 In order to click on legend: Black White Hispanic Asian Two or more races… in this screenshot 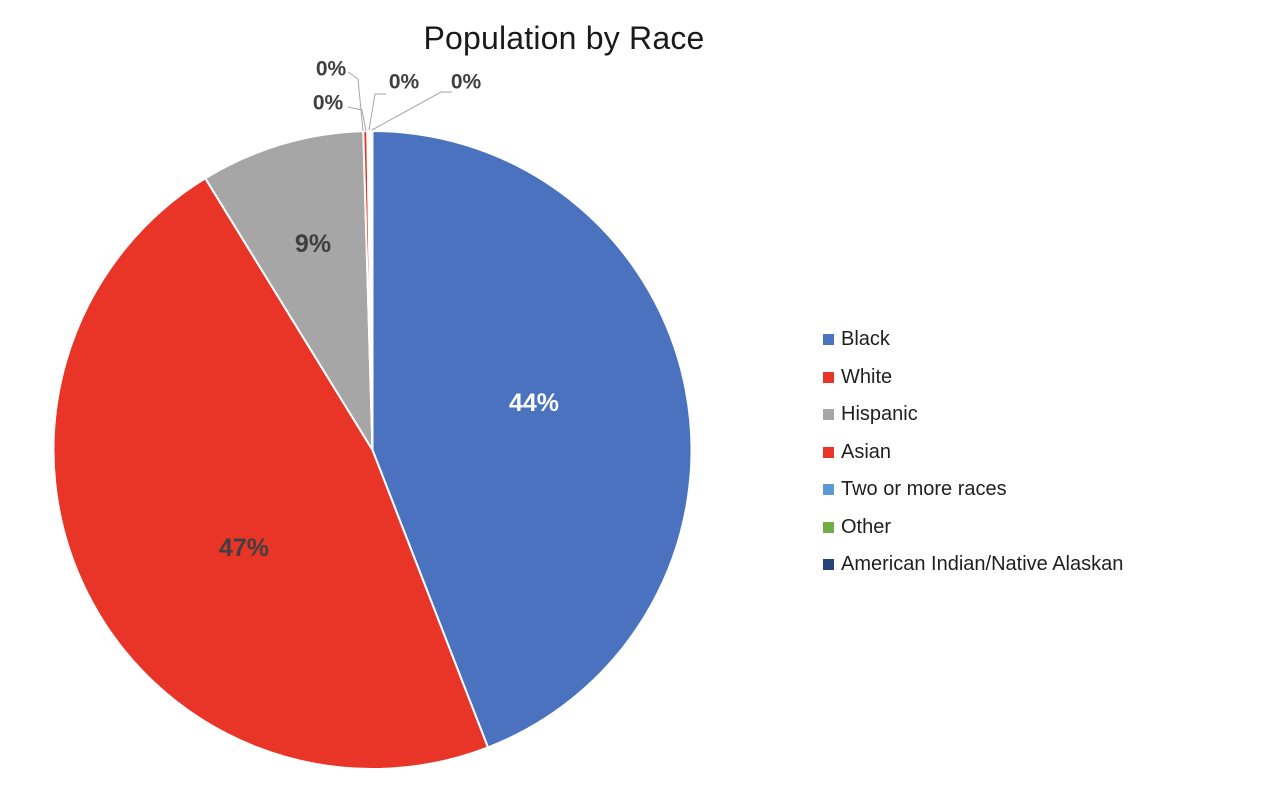, I will do `click(973, 460)`.